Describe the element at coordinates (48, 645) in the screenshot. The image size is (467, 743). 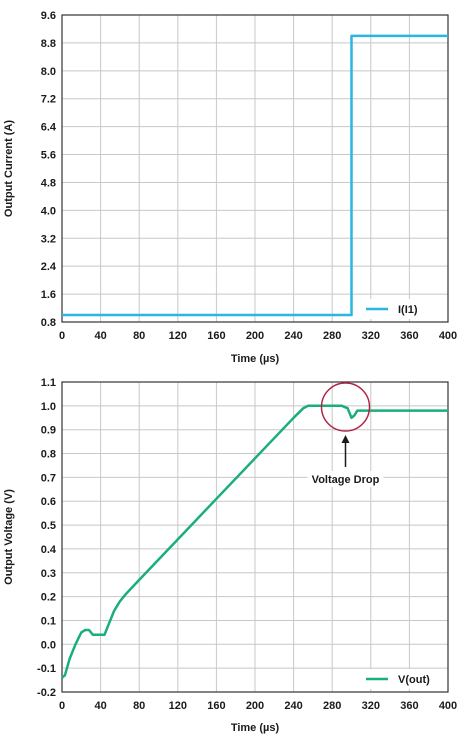
I see `y-tick-label: 0.0` at that location.